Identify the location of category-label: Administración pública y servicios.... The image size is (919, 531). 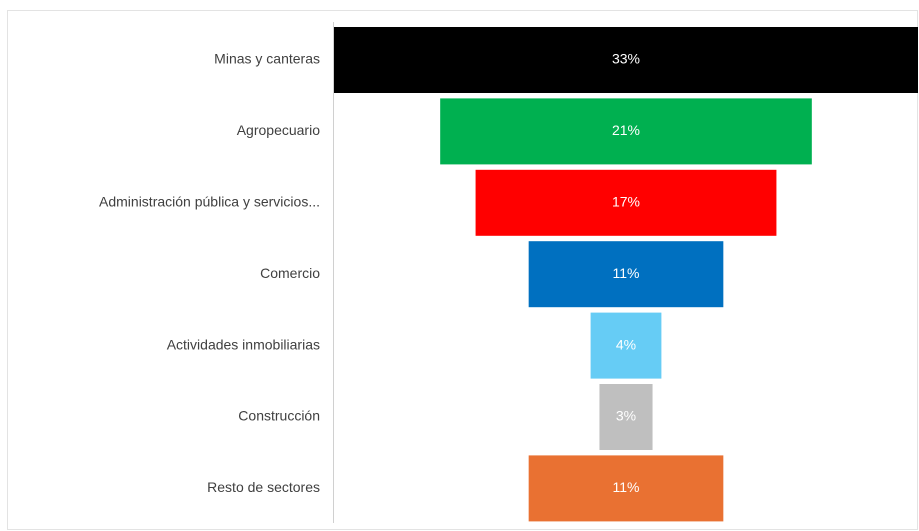
(209, 202).